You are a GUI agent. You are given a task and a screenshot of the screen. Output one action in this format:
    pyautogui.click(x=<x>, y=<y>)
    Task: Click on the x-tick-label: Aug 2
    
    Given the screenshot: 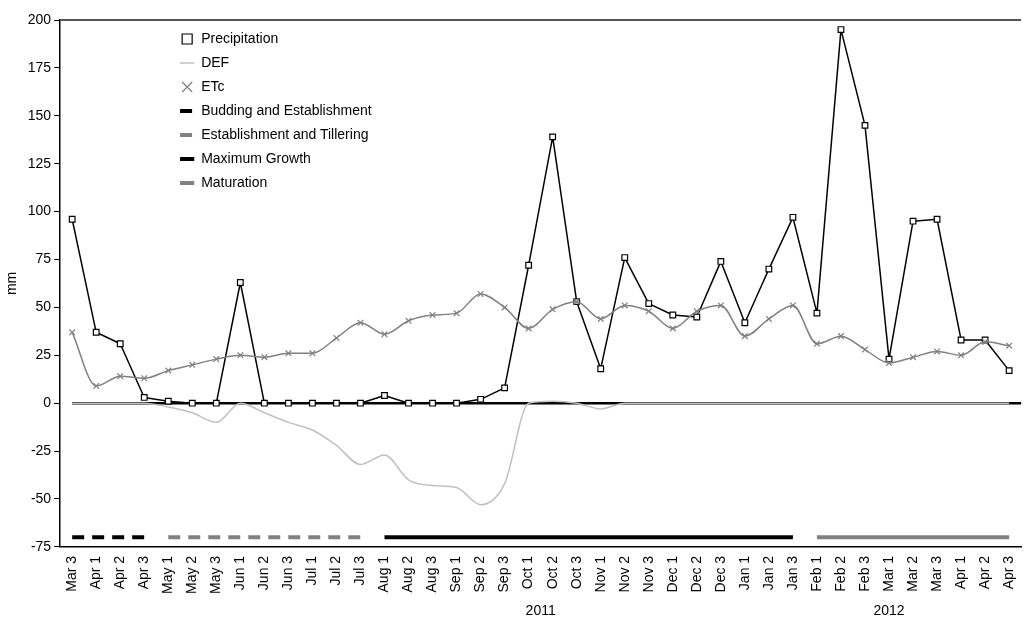 What is the action you would take?
    pyautogui.click(x=407, y=574)
    